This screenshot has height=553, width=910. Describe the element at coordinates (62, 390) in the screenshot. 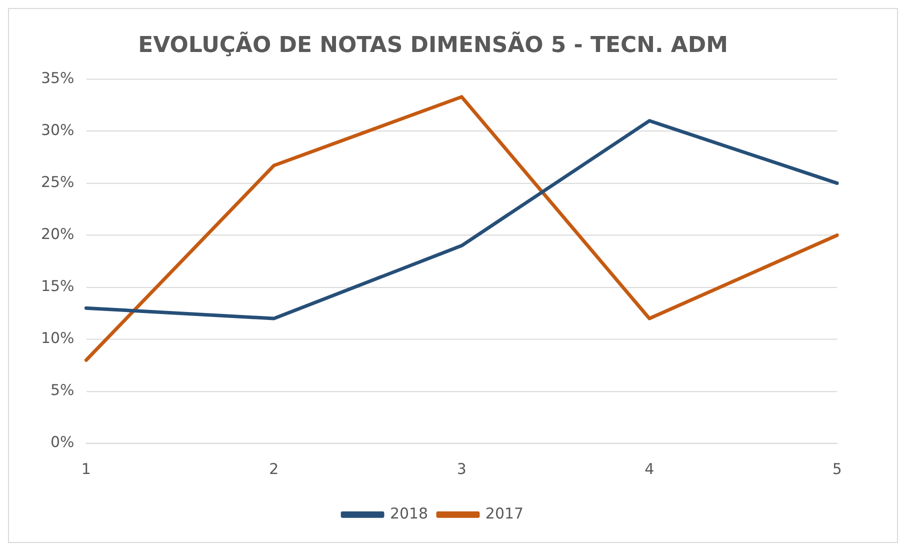

I see `y-tick-label: 5%` at that location.